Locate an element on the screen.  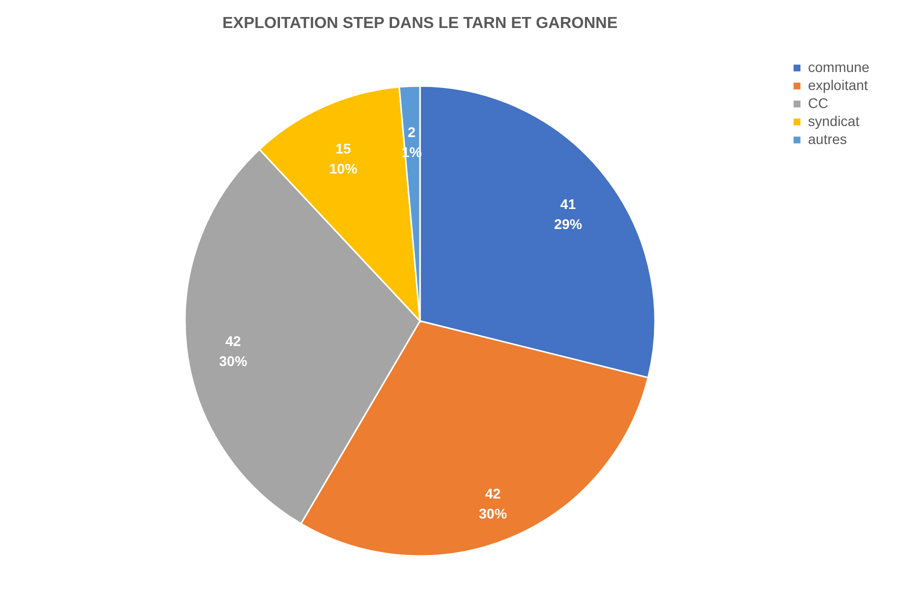
data-label: 15 10% is located at coordinates (343, 158).